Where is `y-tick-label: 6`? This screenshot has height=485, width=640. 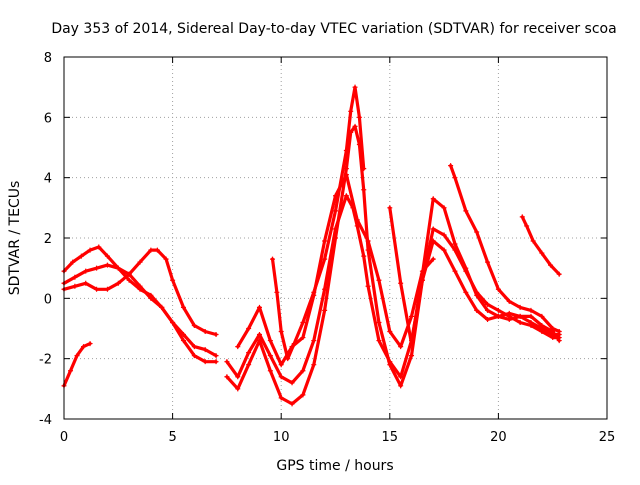
y-tick-label: 6 is located at coordinates (48, 118).